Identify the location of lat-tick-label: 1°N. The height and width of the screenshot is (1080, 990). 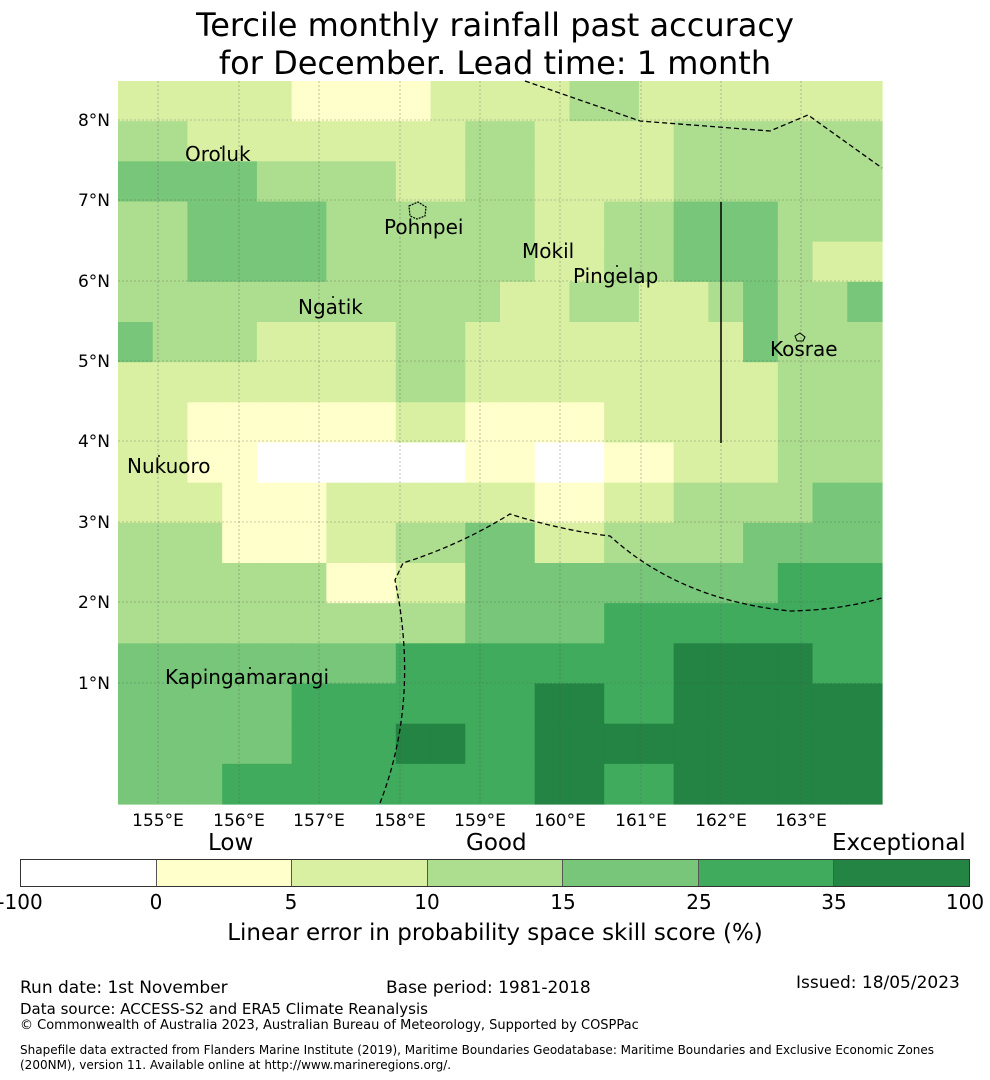
(94, 684).